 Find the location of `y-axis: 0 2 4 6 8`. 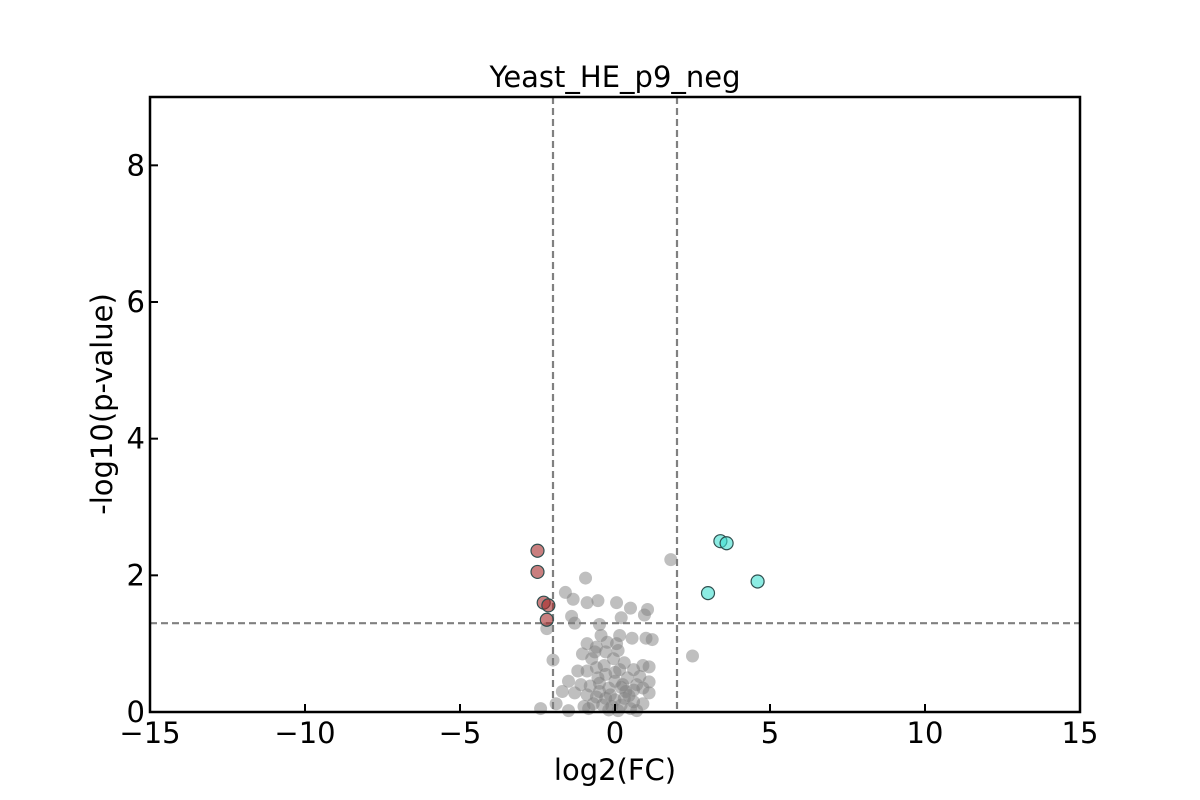

y-axis: 0 2 4 6 8 is located at coordinates (142, 438).